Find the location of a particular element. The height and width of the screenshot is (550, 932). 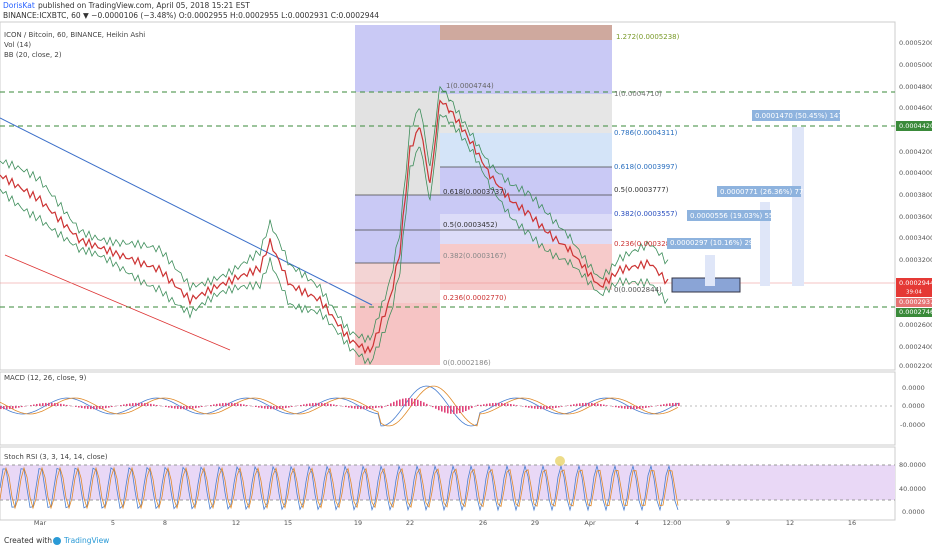

time-axis-label: 12 is located at coordinates (236, 523).